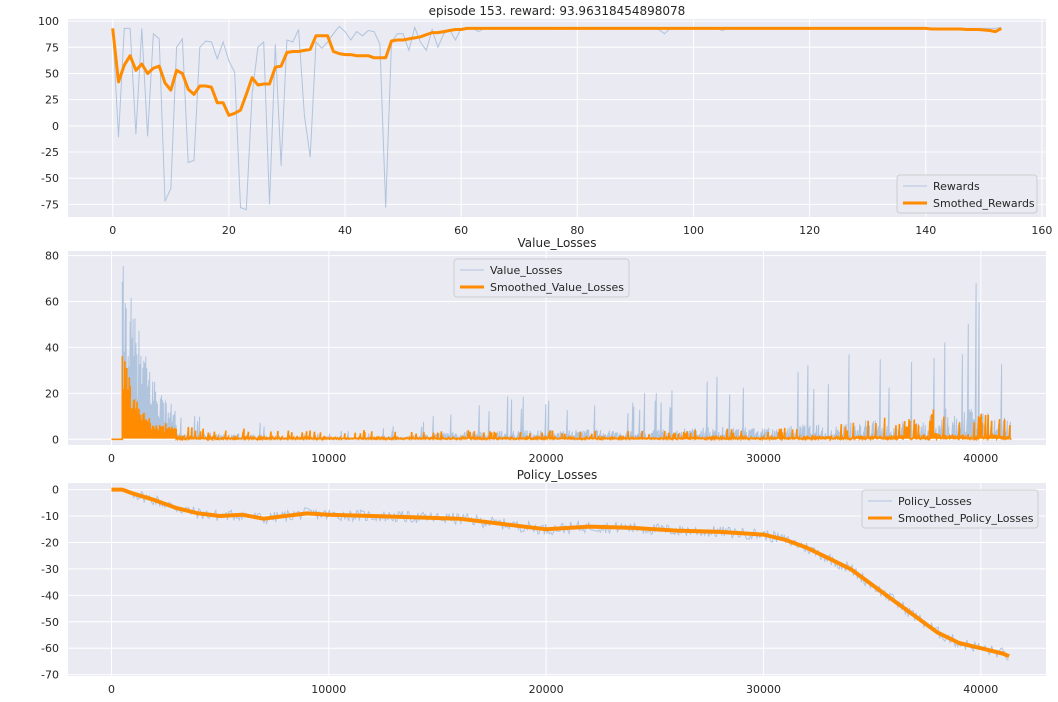 Image resolution: width=1058 pixels, height=702 pixels. Describe the element at coordinates (48, 21) in the screenshot. I see `y-tick-label: 100` at that location.